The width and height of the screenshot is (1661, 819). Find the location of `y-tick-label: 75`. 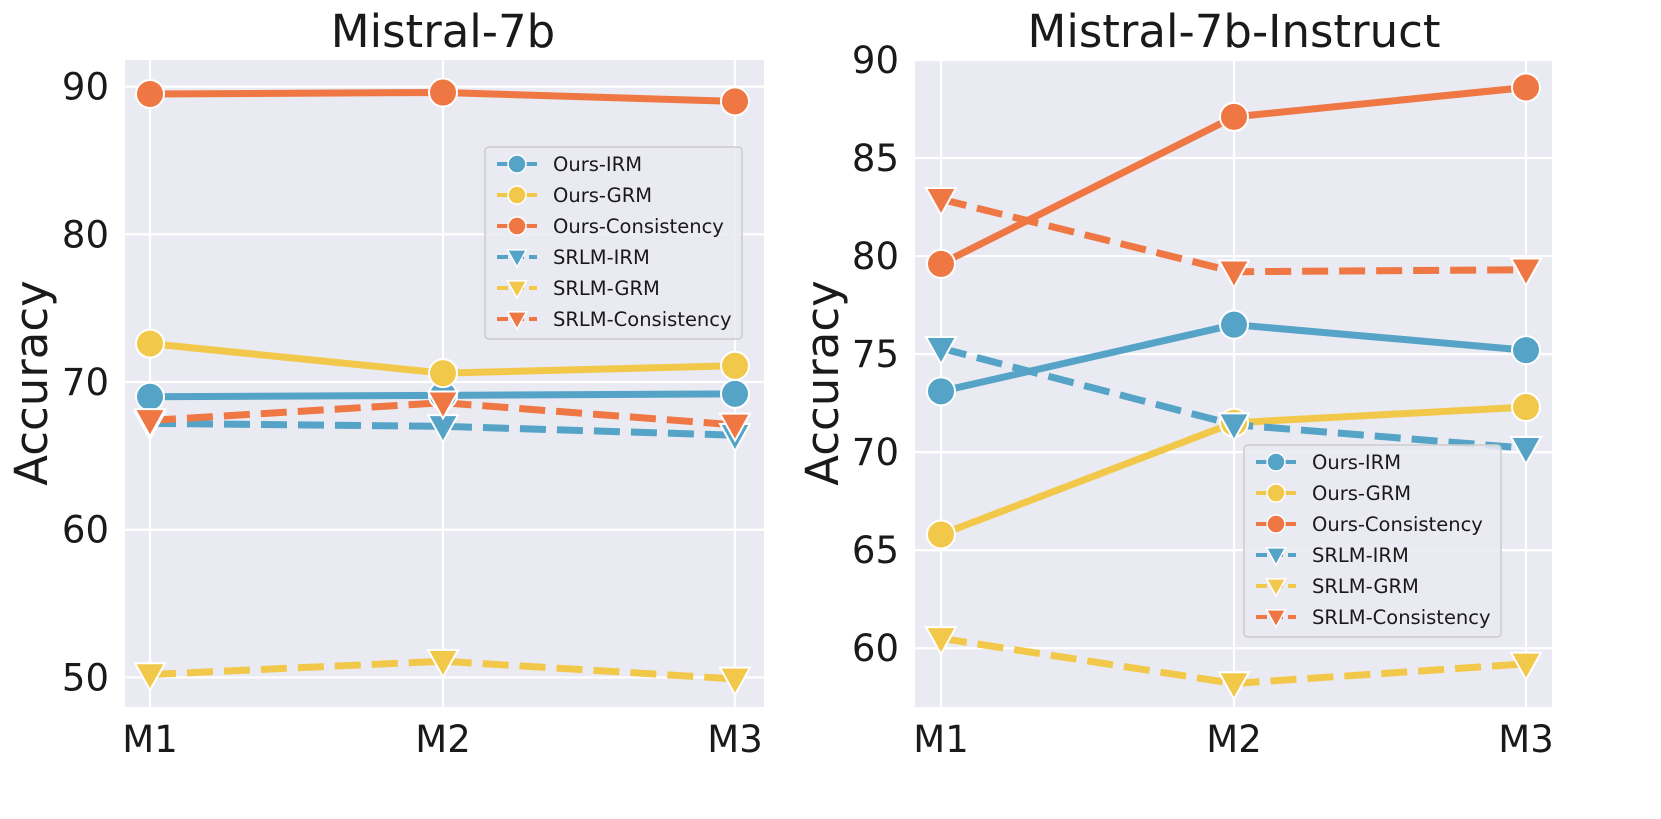

y-tick-label: 75 is located at coordinates (875, 354).